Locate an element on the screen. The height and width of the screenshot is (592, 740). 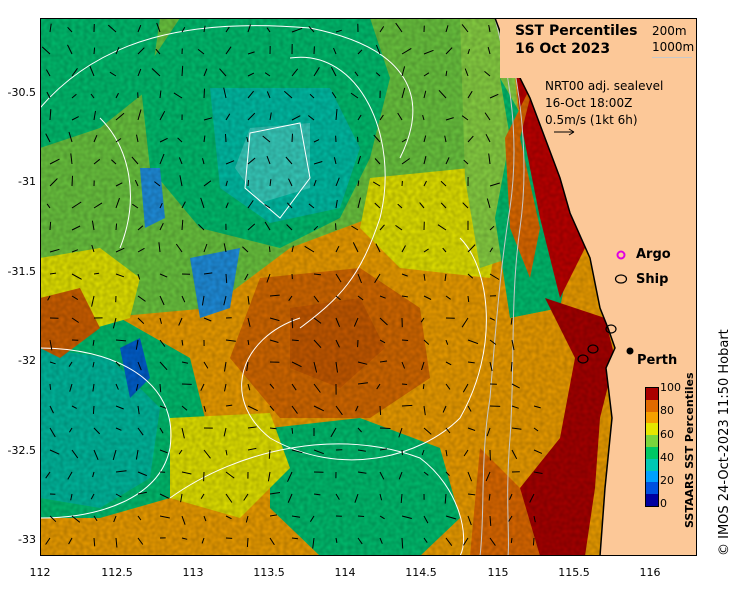
x-tick-label: 113 is located at coordinates (193, 572).